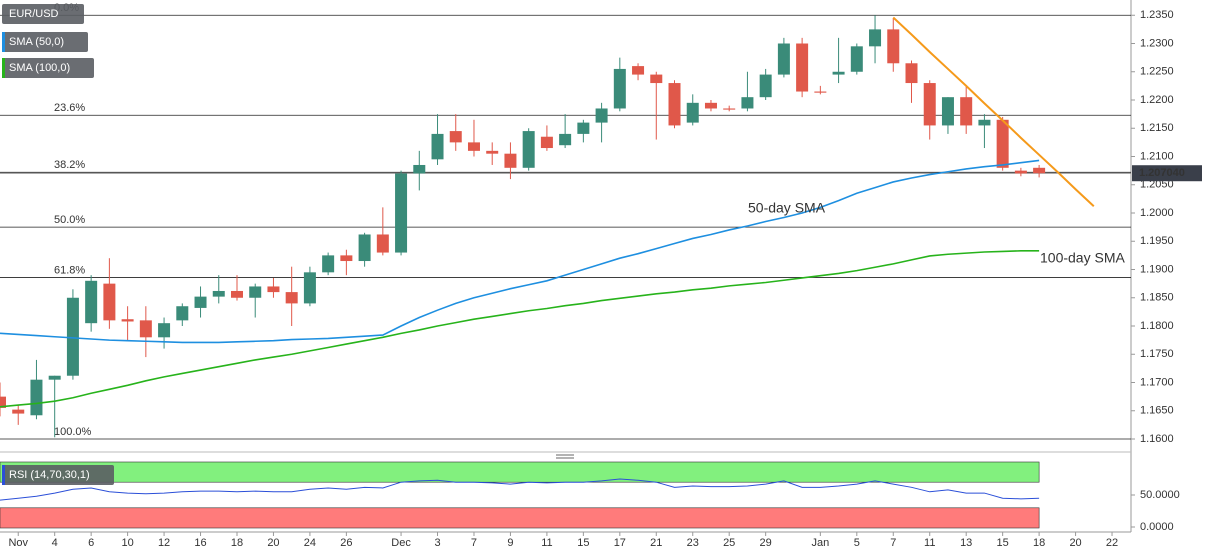 The height and width of the screenshot is (555, 1207). Describe the element at coordinates (693, 543) in the screenshot. I see `x-tick-label: 23` at that location.